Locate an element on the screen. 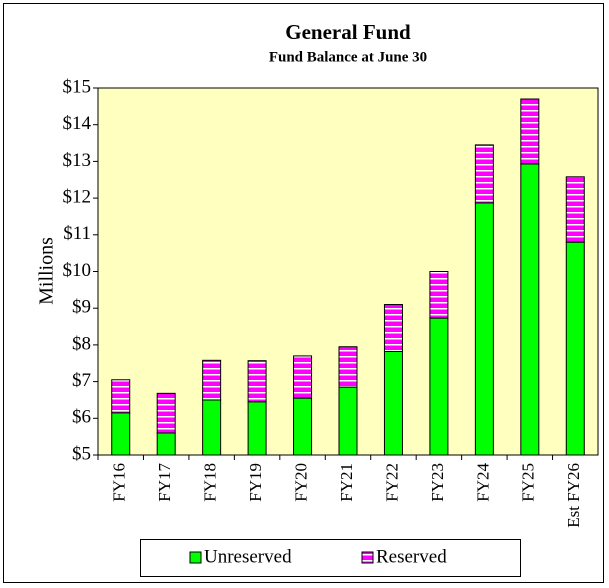 Image resolution: width=609 pixels, height=588 pixels. x-tick-label: FY24 is located at coordinates (482, 482).